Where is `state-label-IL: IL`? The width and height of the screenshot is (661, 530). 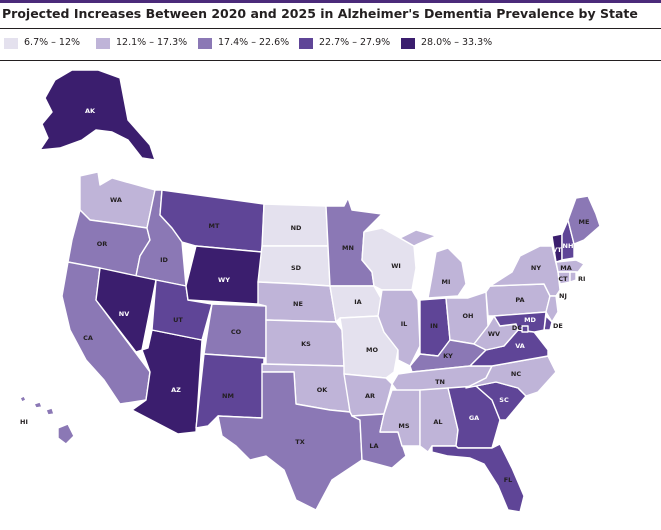 state-label-IL: IL is located at coordinates (404, 324).